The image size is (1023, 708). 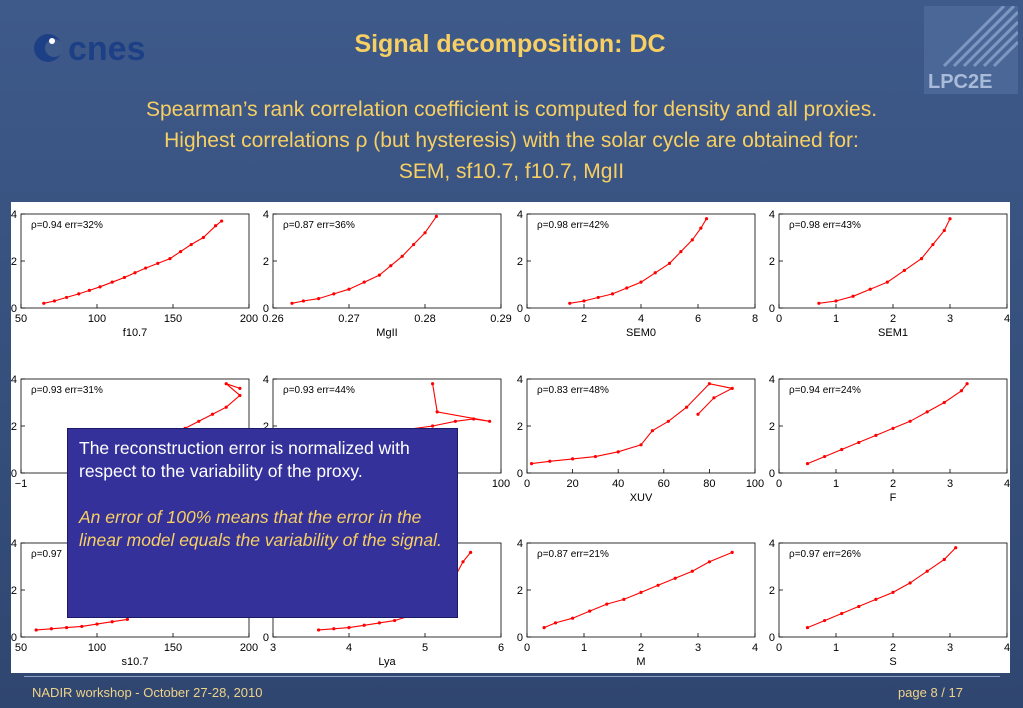 I want to click on x-axis-label: s10.7, so click(x=135, y=662).